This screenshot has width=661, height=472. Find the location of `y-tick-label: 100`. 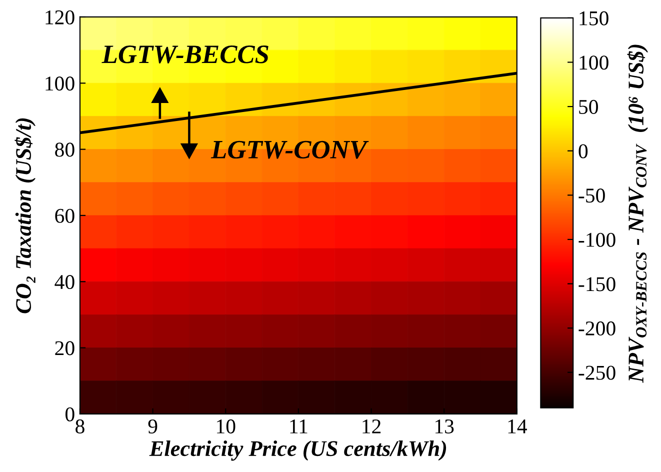

y-tick-label: 100 is located at coordinates (60, 83).